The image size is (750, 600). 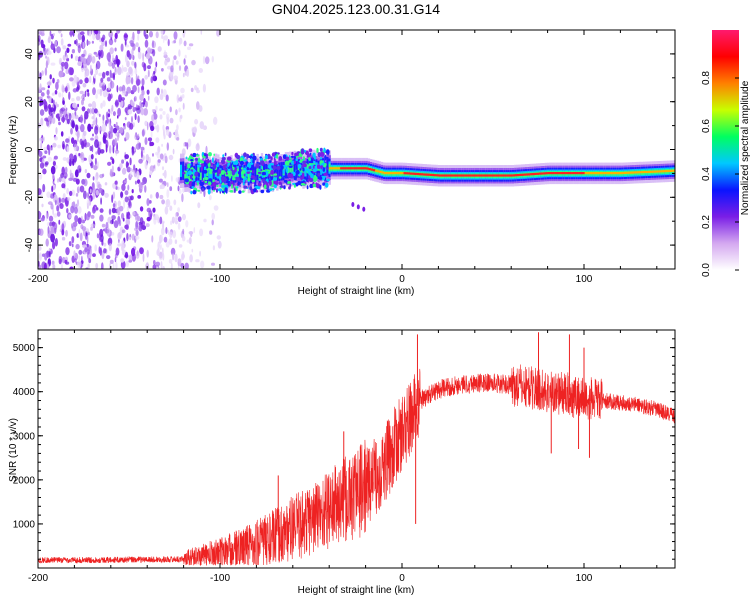 I want to click on colorbar-label: Normalized spectral amplitude, so click(x=745, y=147).